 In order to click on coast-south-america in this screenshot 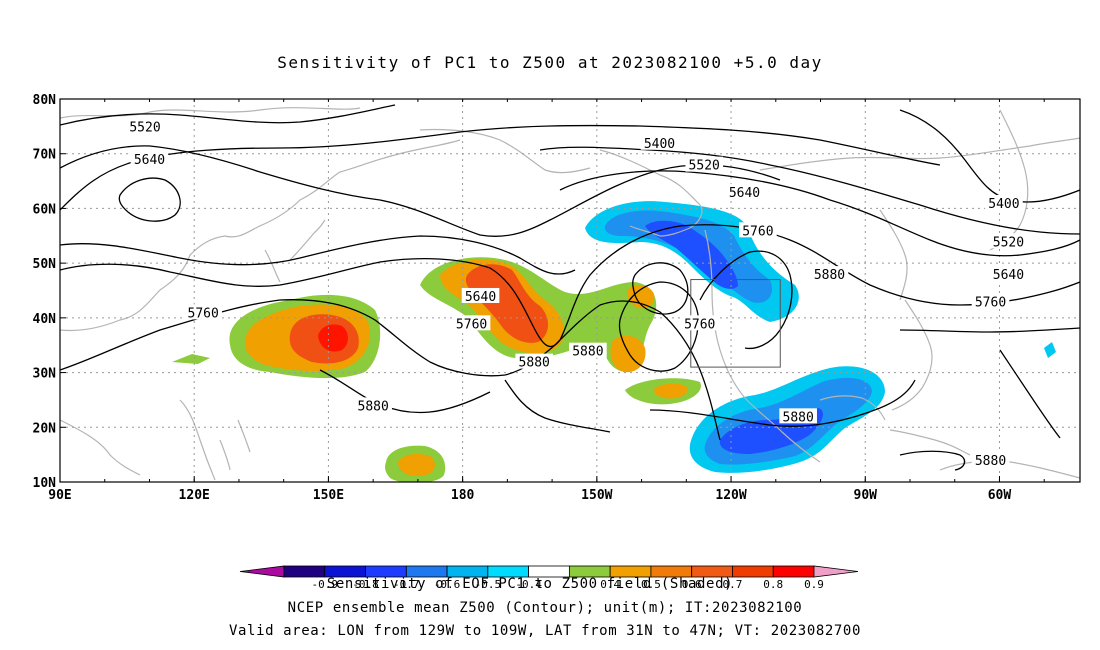, I will do `click(1009, 469)`.